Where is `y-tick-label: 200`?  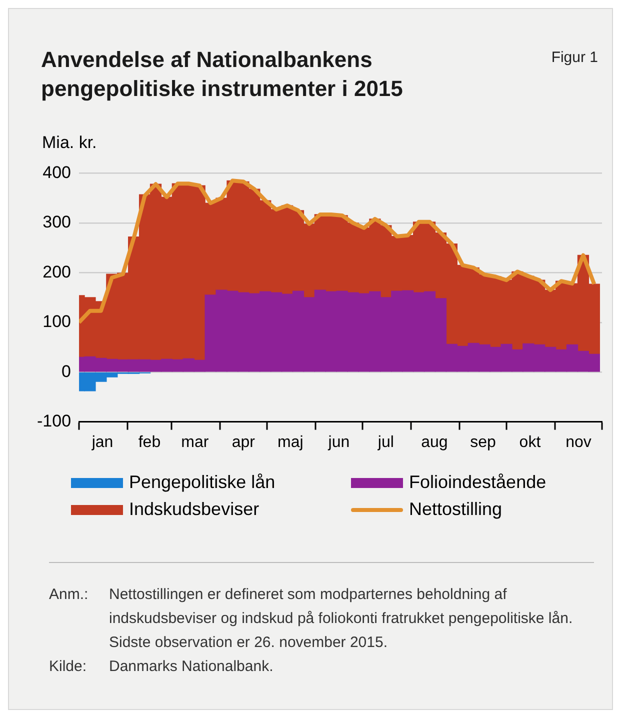 y-tick-label: 200 is located at coordinates (57, 272).